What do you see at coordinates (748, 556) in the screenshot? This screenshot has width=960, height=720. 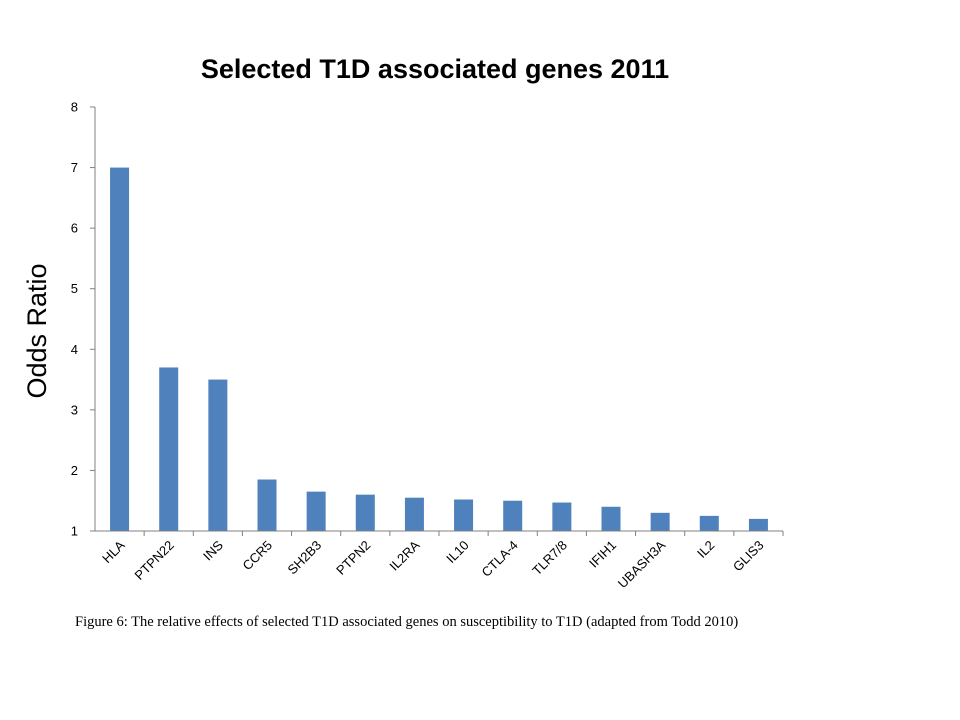 I see `x-tick-label: GLIS3` at bounding box center [748, 556].